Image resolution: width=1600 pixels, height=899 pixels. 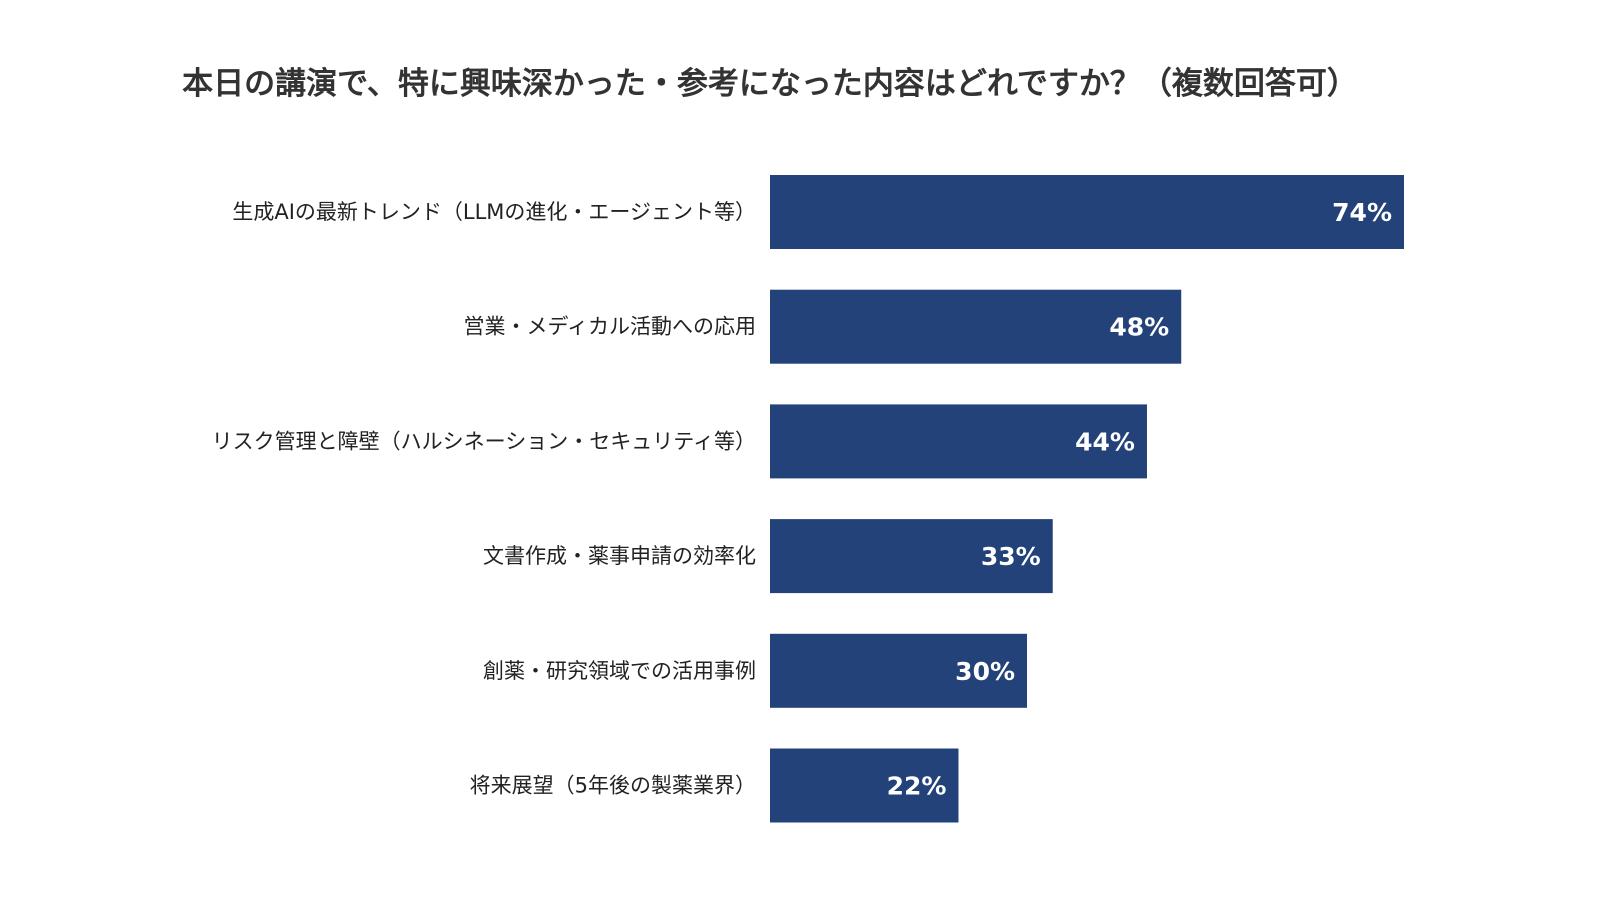 What do you see at coordinates (609, 327) in the screenshot?
I see `category-label: 営業・メディカル活動への応用` at bounding box center [609, 327].